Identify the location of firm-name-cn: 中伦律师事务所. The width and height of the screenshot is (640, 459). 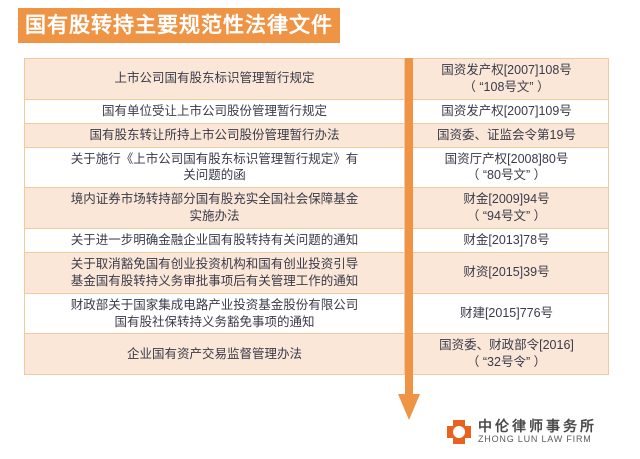
(537, 426).